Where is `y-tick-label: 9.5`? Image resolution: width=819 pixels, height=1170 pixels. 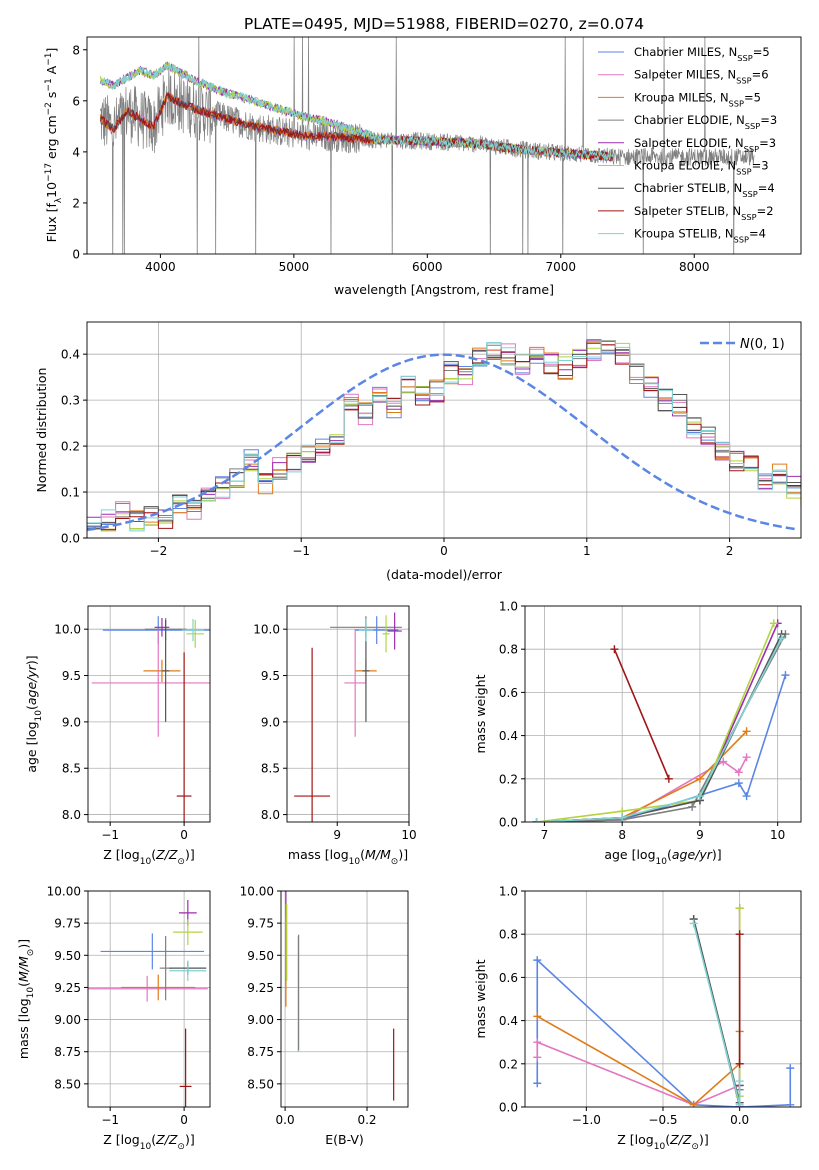
y-tick-label: 9.5 is located at coordinates (71, 676).